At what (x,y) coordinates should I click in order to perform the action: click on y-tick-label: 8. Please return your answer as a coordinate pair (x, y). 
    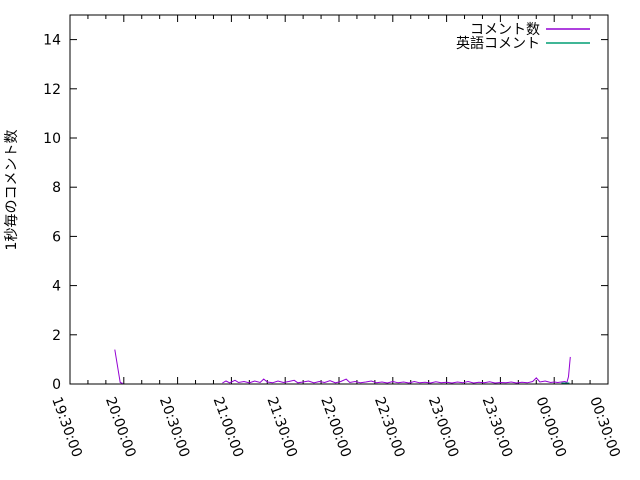
    Looking at the image, I should click on (56, 188).